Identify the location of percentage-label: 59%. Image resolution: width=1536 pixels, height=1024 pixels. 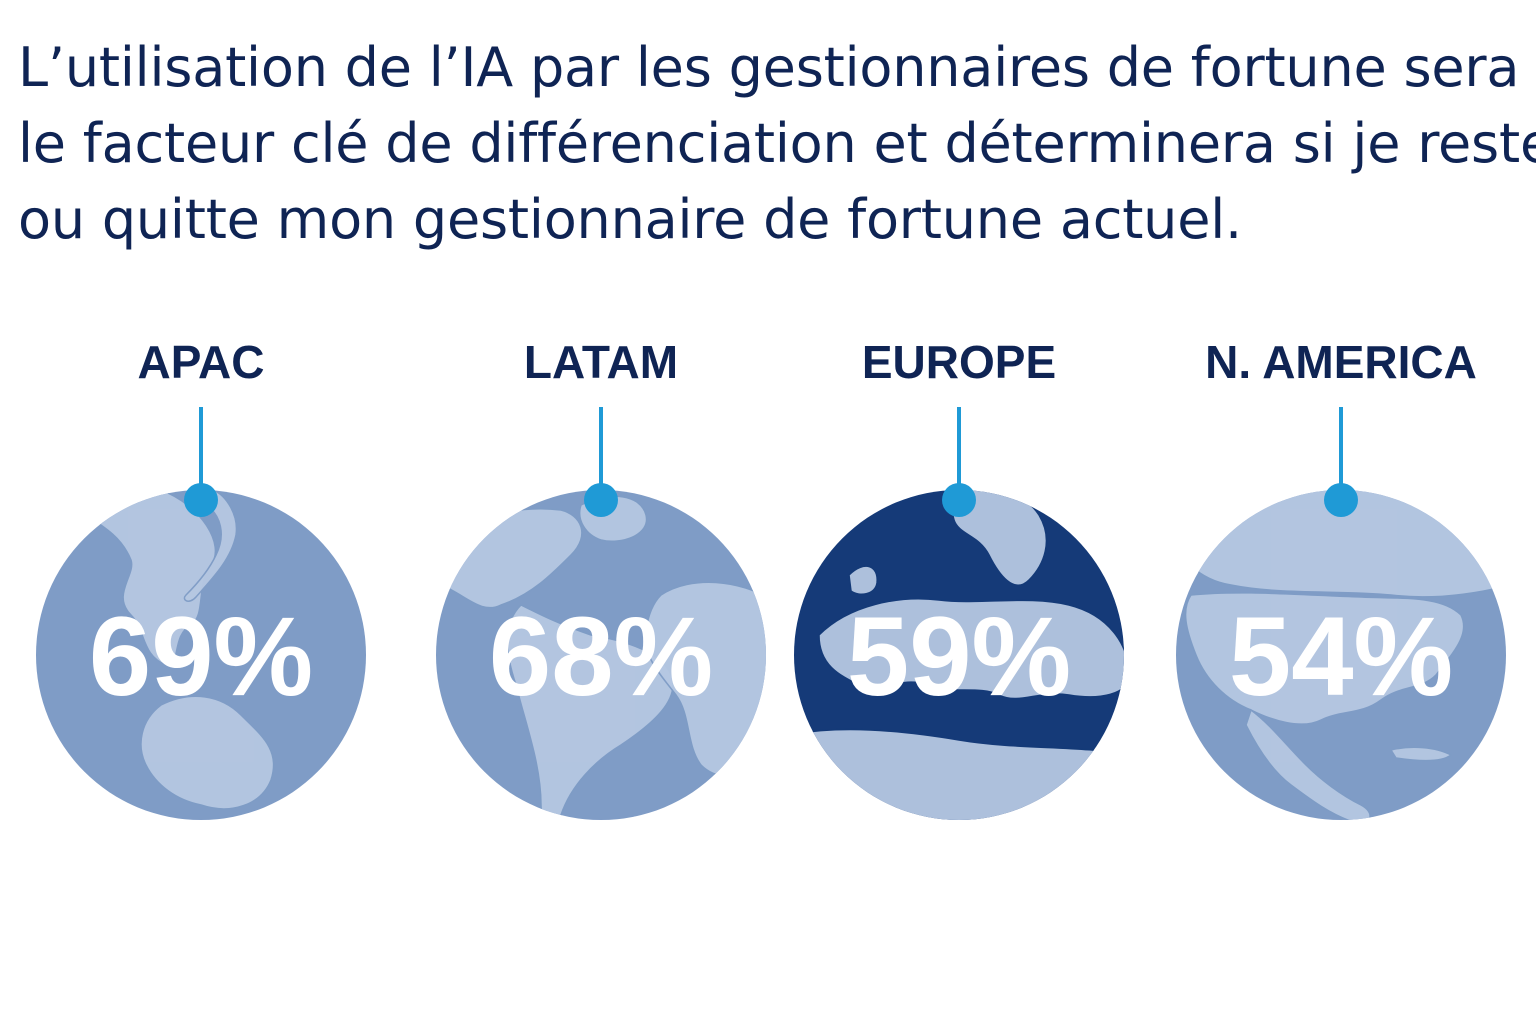
(959, 656).